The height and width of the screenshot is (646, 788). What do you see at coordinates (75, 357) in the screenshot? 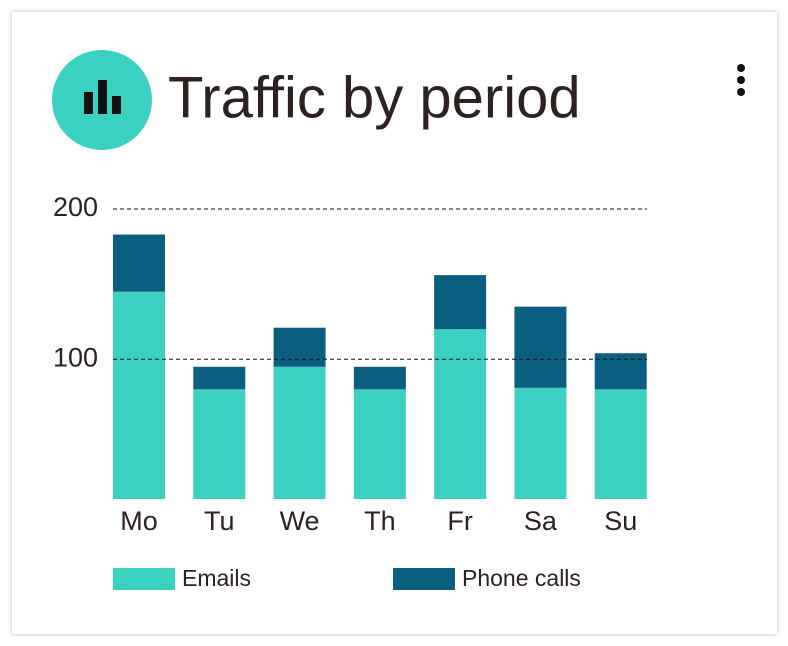
I see `y-tick-label: 100` at bounding box center [75, 357].